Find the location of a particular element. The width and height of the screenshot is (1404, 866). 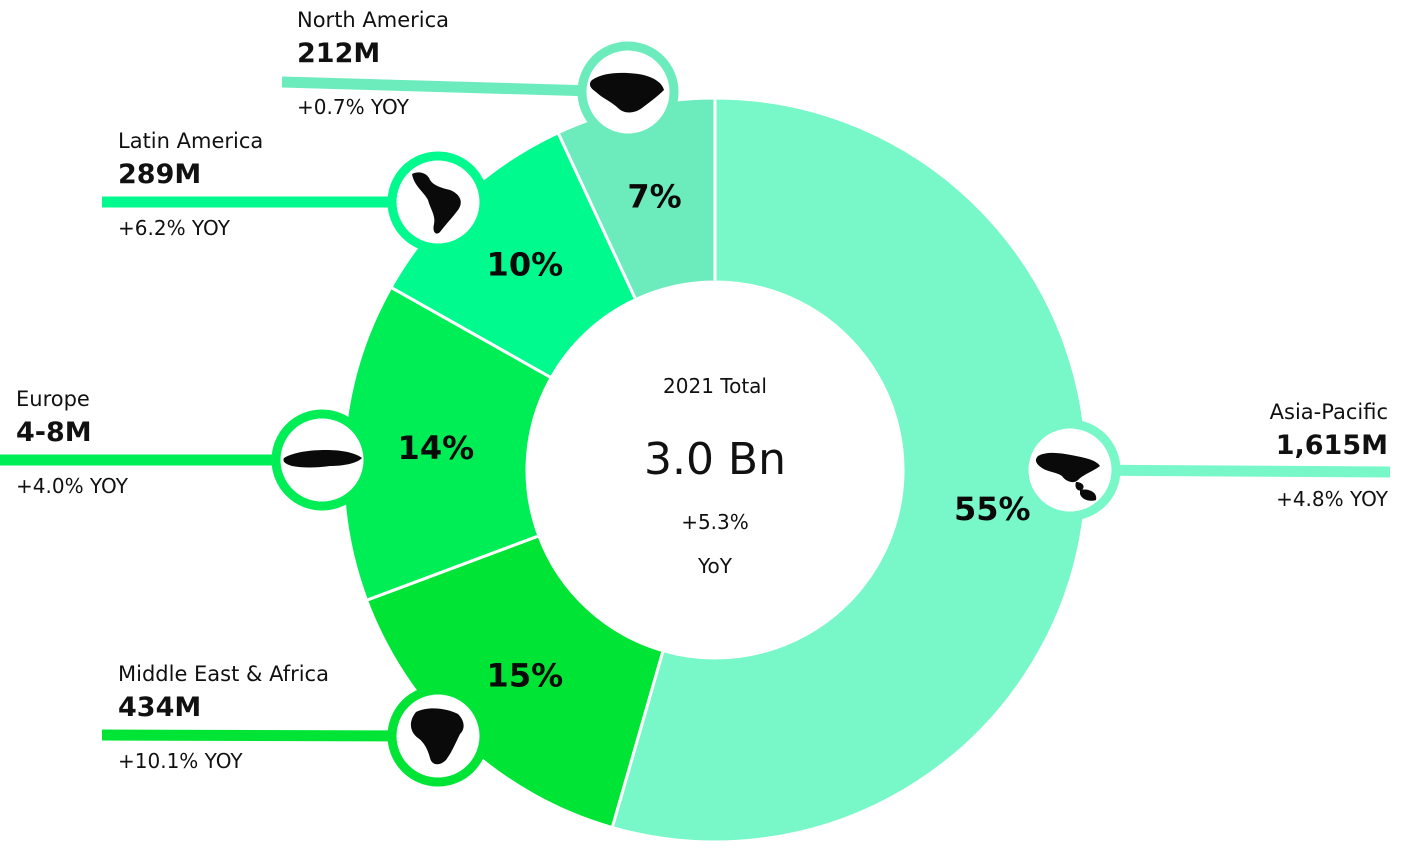

asia-pacific-map-icon is located at coordinates (1067, 476).